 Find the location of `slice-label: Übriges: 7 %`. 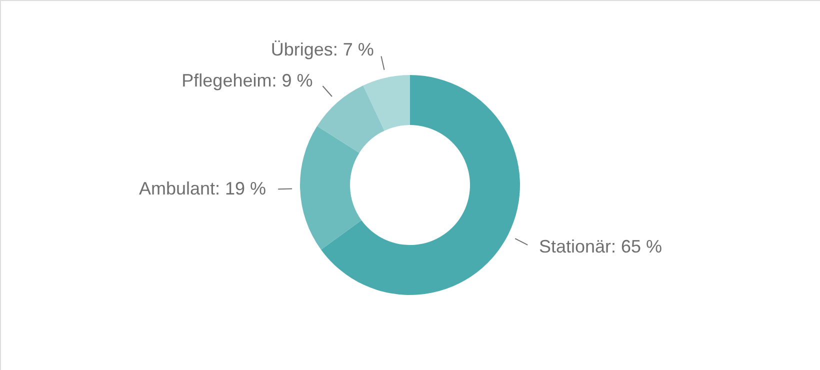

slice-label: Übriges: 7 % is located at coordinates (322, 49).